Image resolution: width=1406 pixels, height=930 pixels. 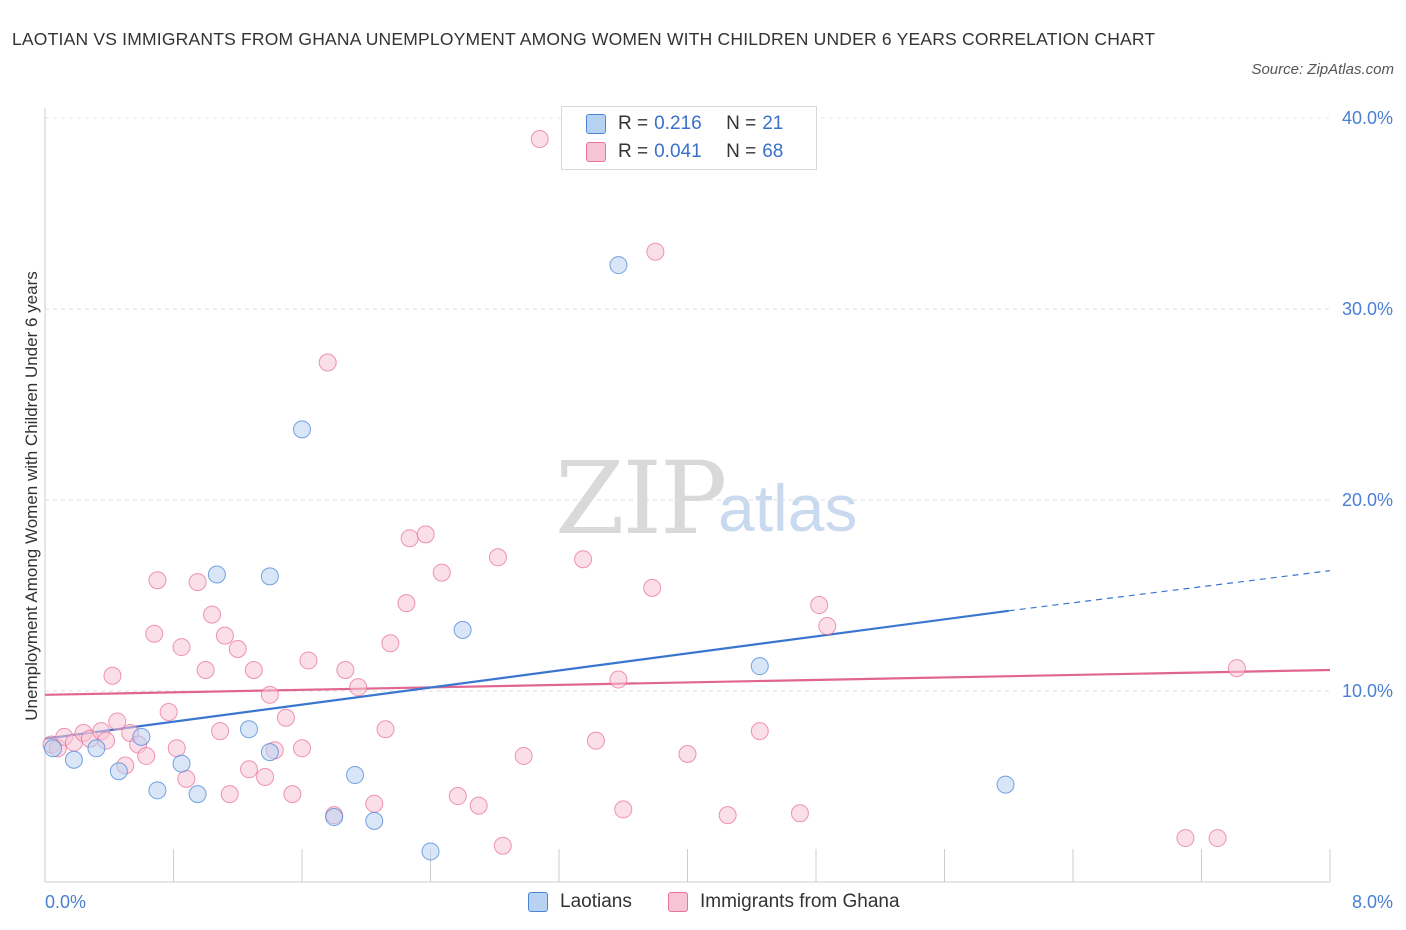 I want to click on laotians-trend-line, so click(x=526, y=674).